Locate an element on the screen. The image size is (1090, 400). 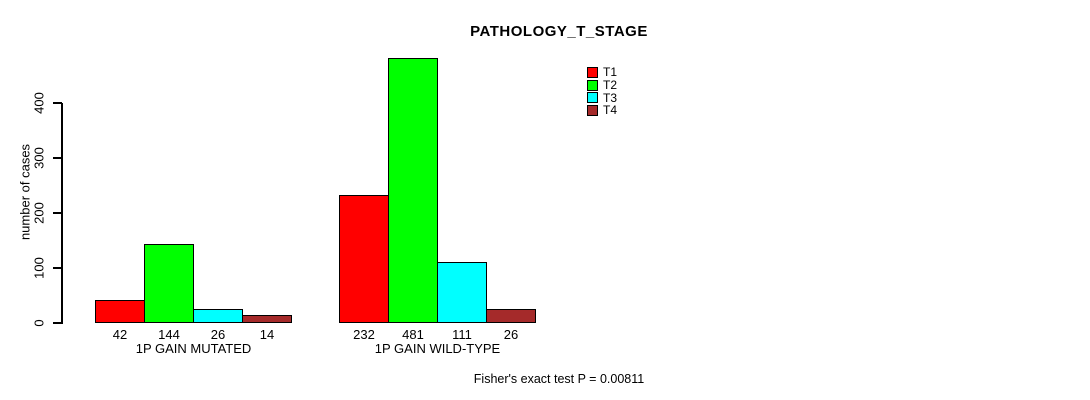
legend-label: T3 is located at coordinates (610, 97).